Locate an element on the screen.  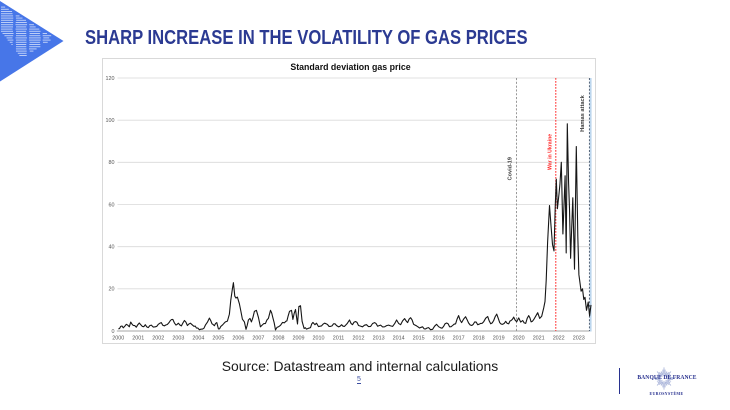
svg-text: Covid-19 is located at coordinates (510, 168).